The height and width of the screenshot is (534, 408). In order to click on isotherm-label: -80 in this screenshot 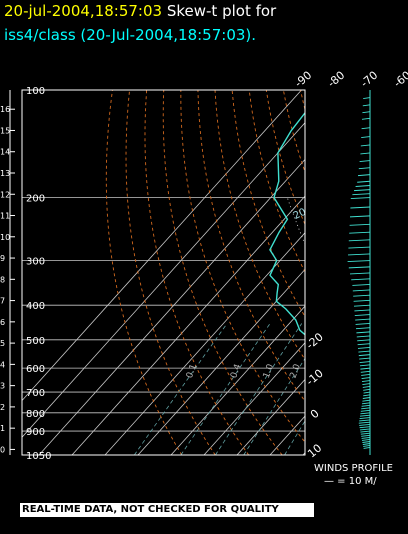, I will do `click(336, 80)`.